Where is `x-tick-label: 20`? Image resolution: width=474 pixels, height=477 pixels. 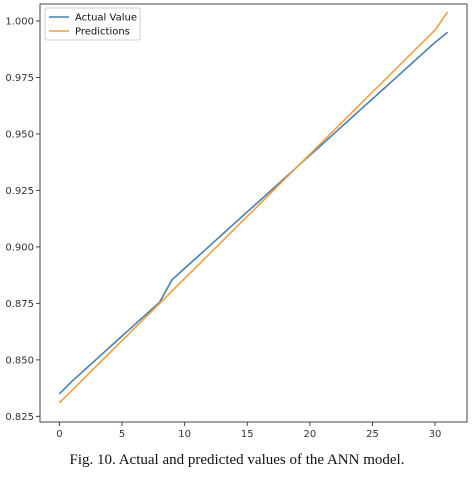 x-tick-label: 20 is located at coordinates (309, 434).